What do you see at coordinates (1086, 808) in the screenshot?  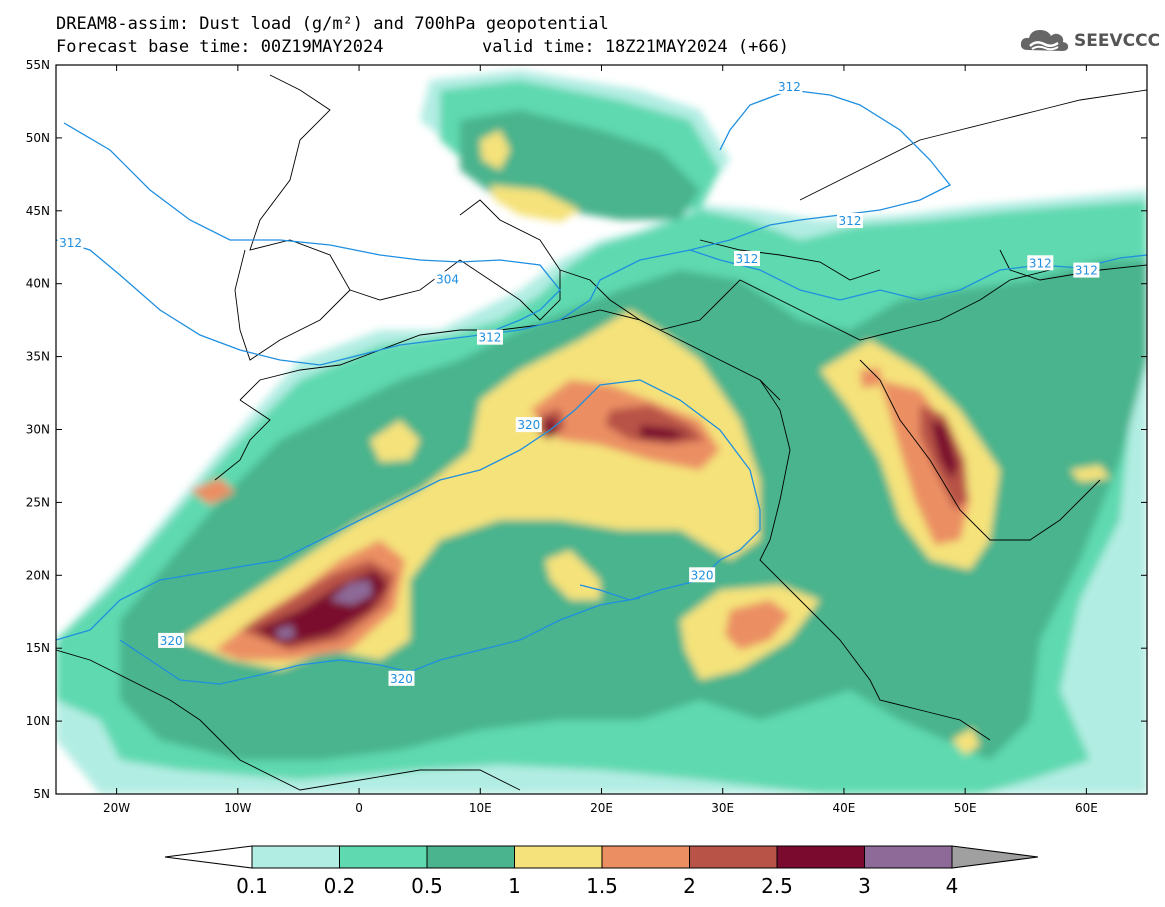 I see `lon-label: 60E` at bounding box center [1086, 808].